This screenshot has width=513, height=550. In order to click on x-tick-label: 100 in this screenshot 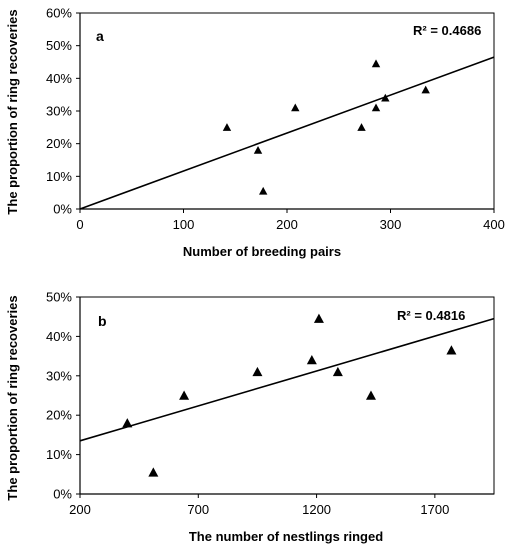, I will do `click(184, 224)`.